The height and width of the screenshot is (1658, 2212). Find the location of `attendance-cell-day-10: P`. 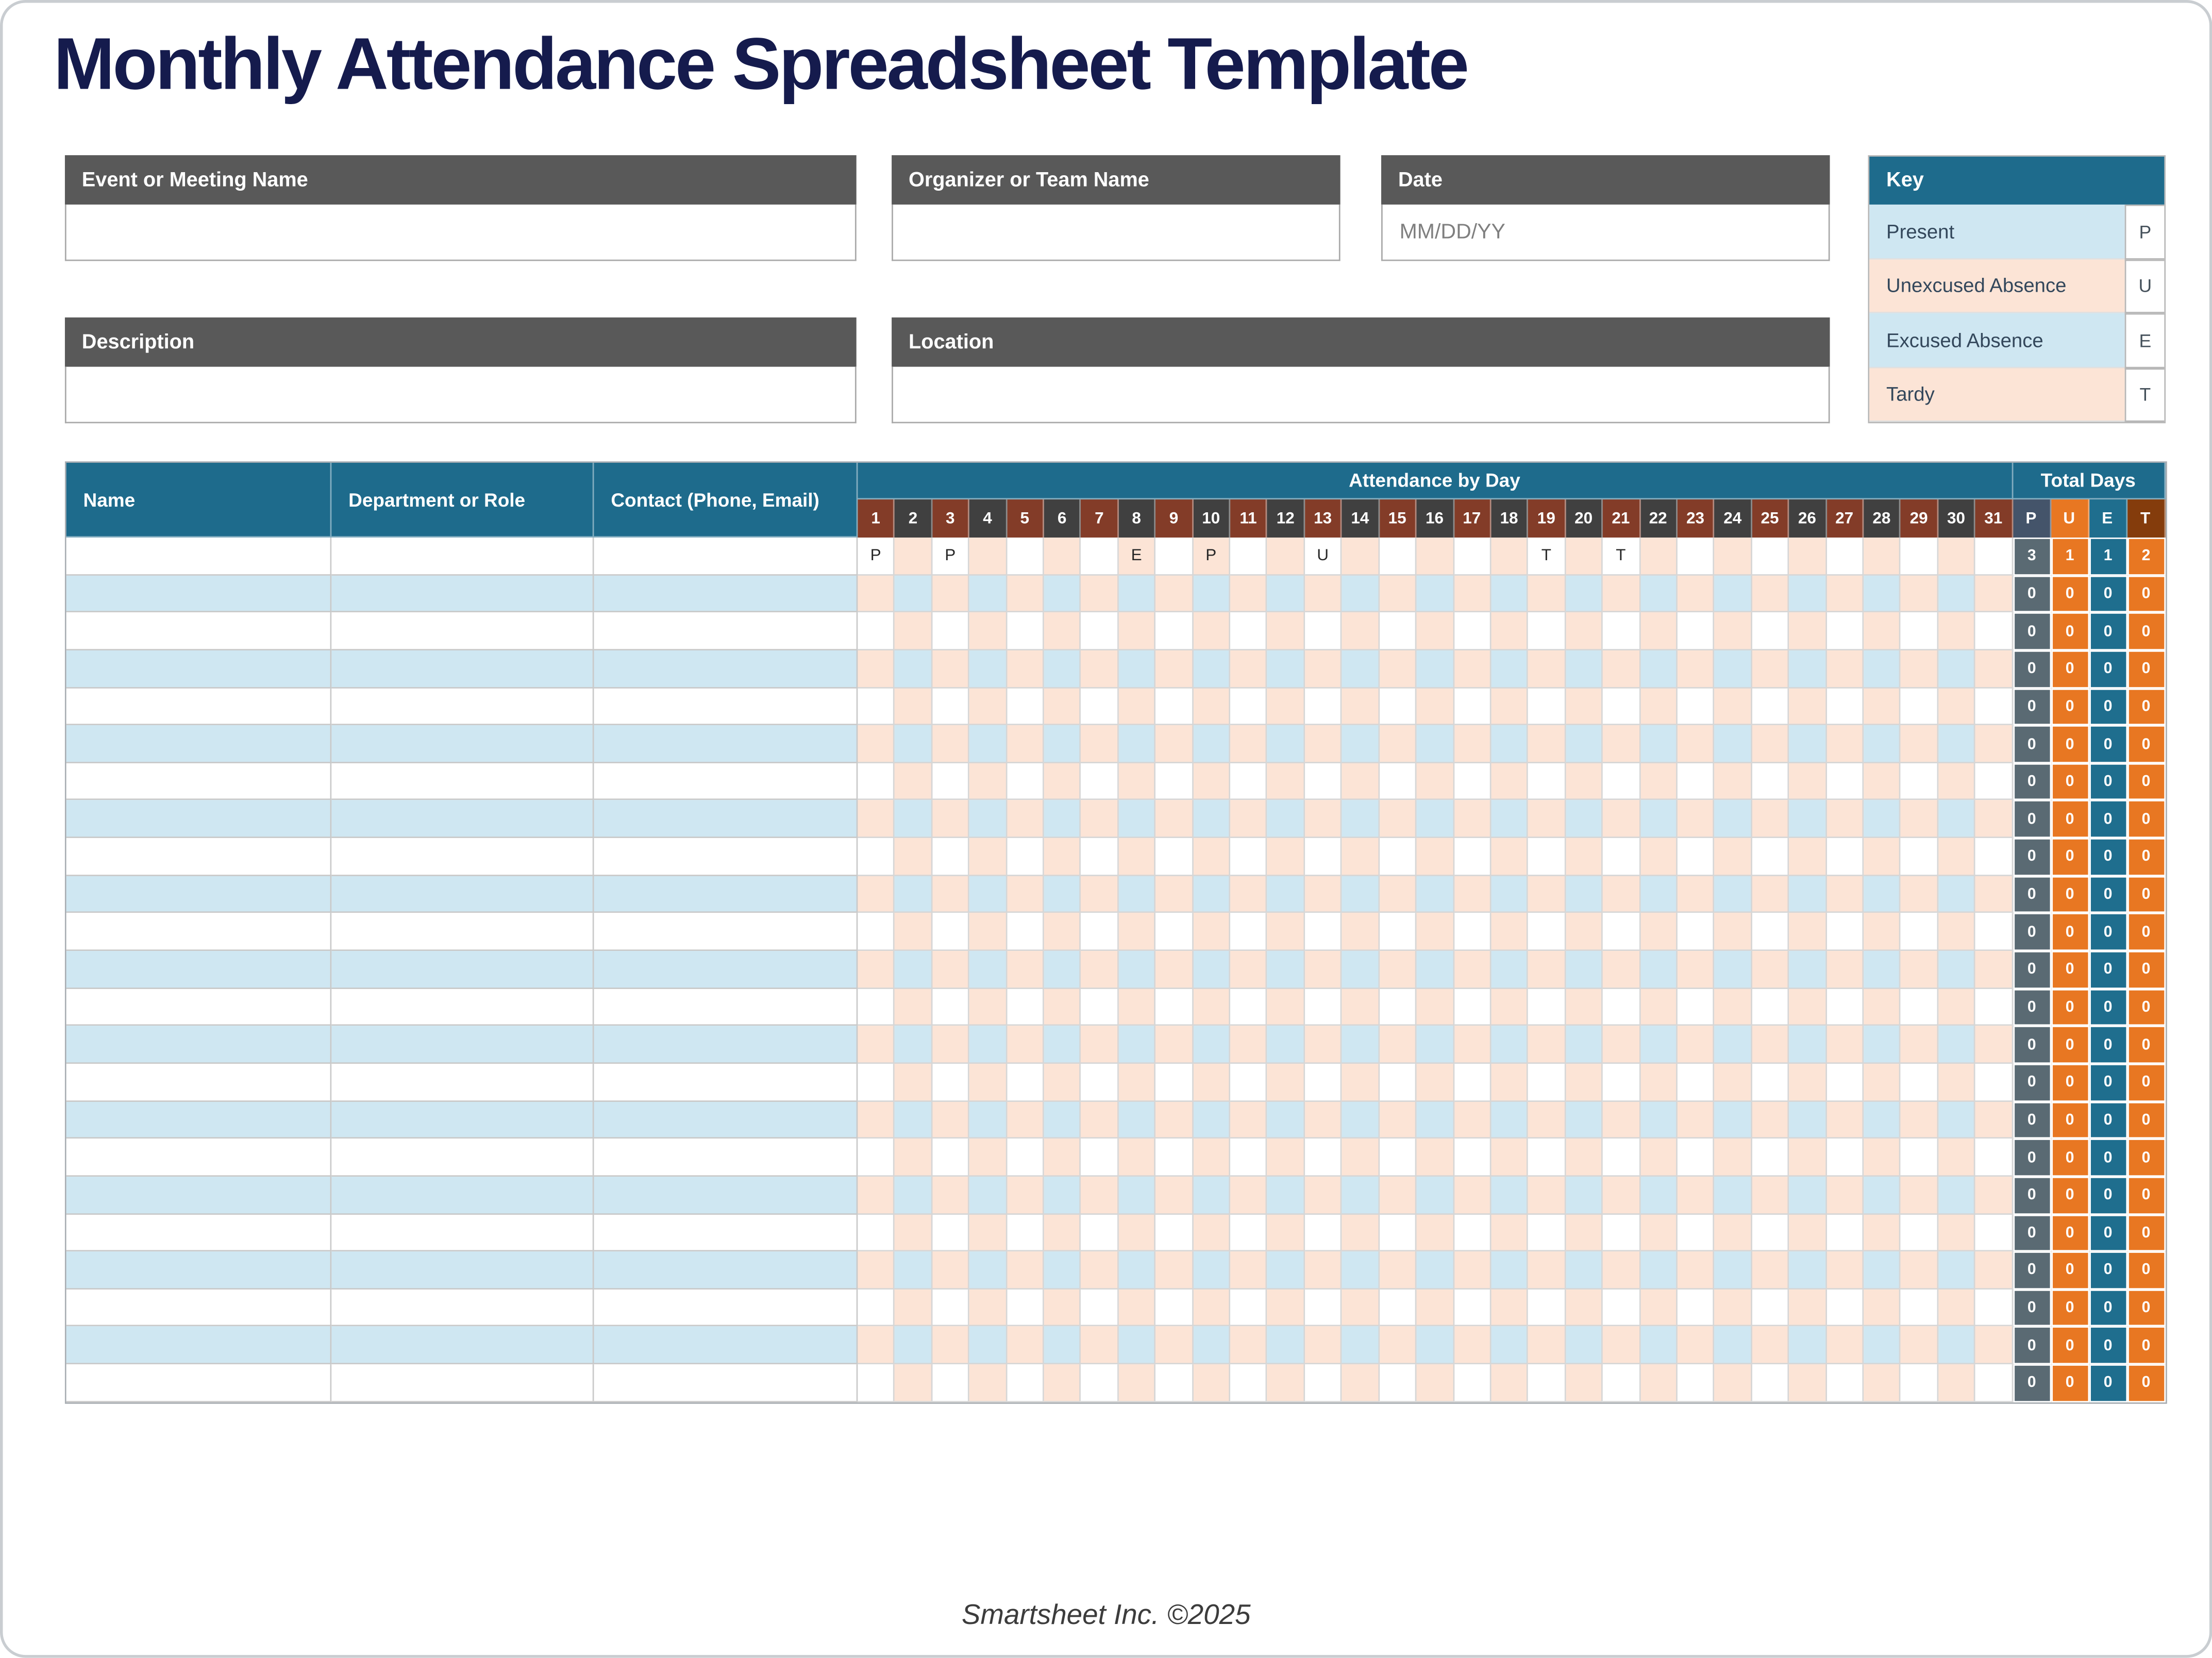

attendance-cell-day-10: P is located at coordinates (1212, 556).